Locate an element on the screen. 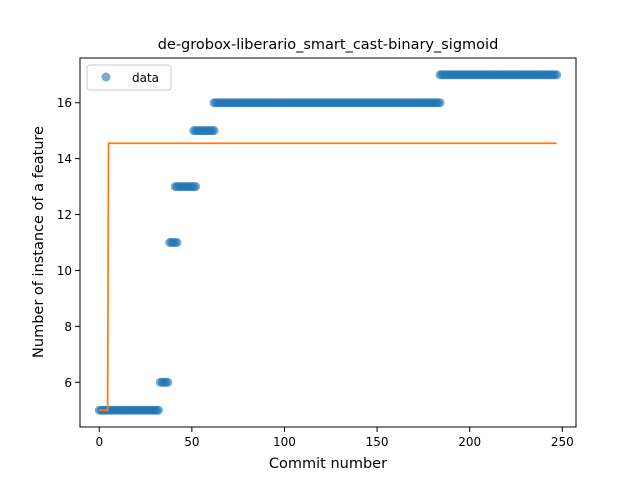 The height and width of the screenshot is (484, 640). x-tick-label: 150 is located at coordinates (377, 442).